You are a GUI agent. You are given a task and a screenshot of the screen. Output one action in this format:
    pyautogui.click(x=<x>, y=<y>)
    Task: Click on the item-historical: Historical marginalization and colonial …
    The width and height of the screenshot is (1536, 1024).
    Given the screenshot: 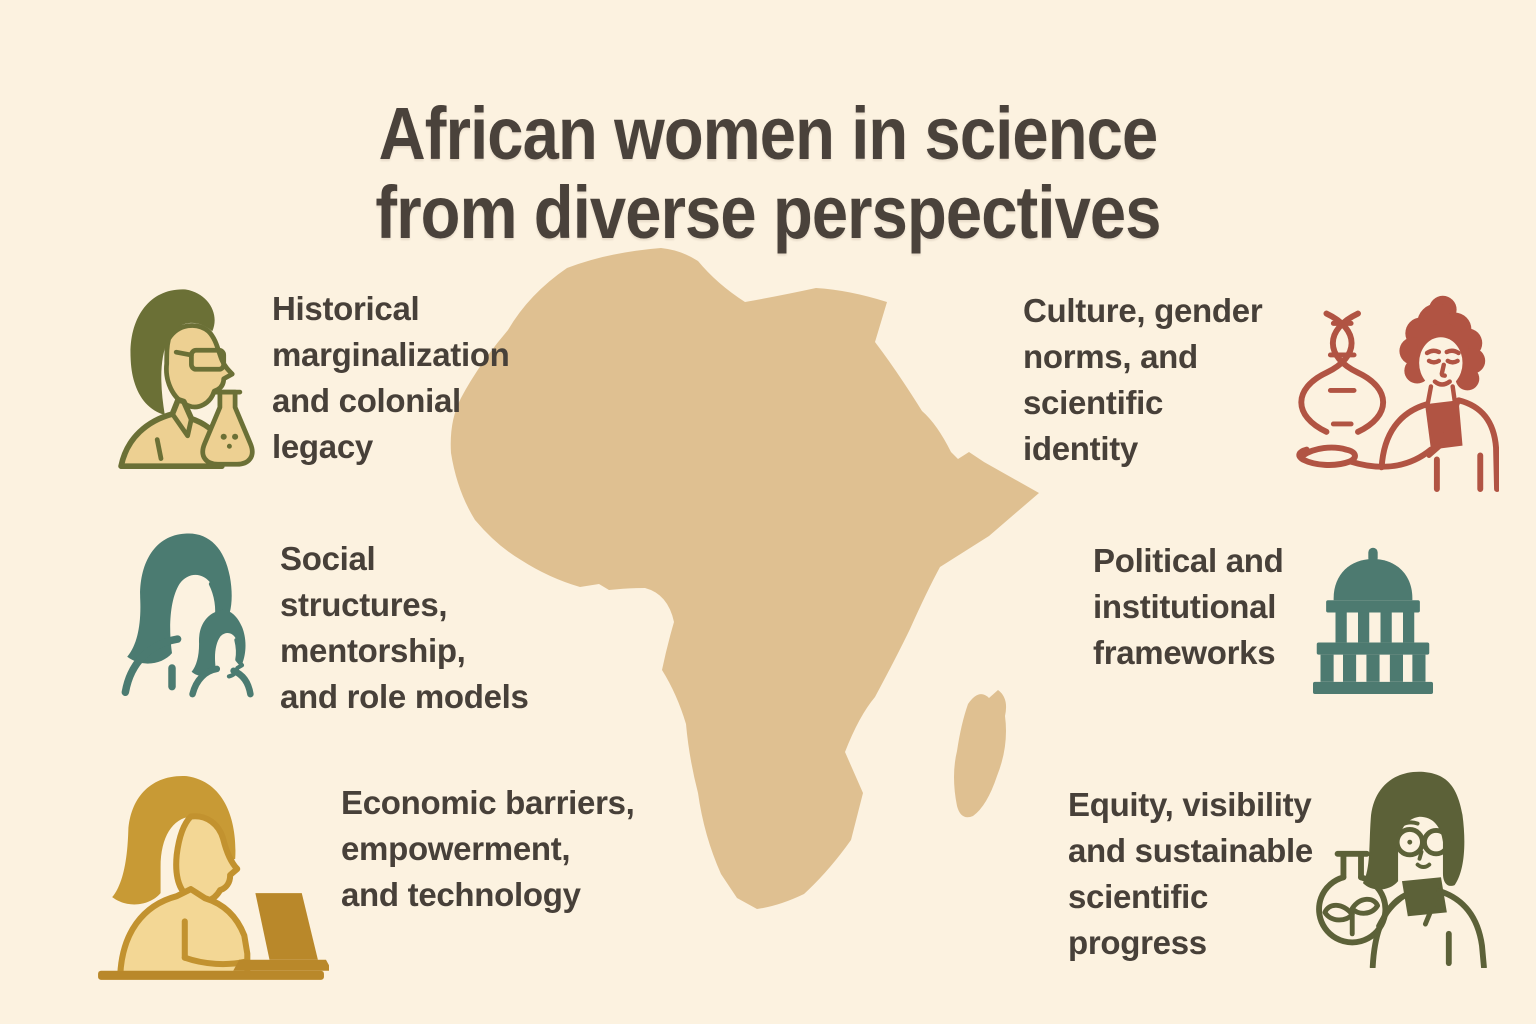 What is the action you would take?
    pyautogui.click(x=307, y=375)
    